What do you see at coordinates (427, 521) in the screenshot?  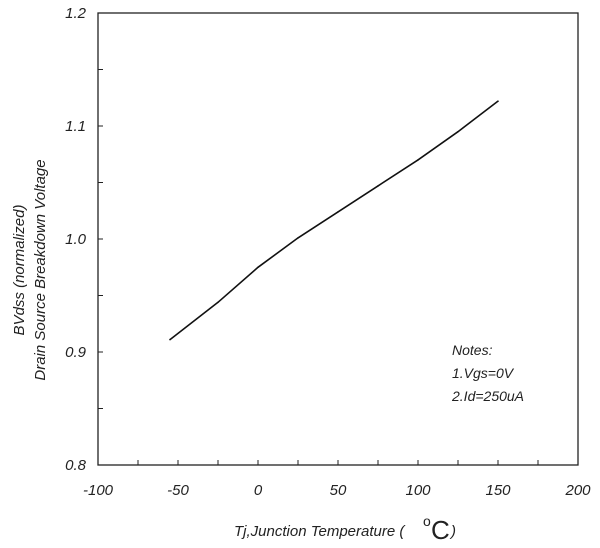 I see `x-axis-title-unit-sup: o` at bounding box center [427, 521].